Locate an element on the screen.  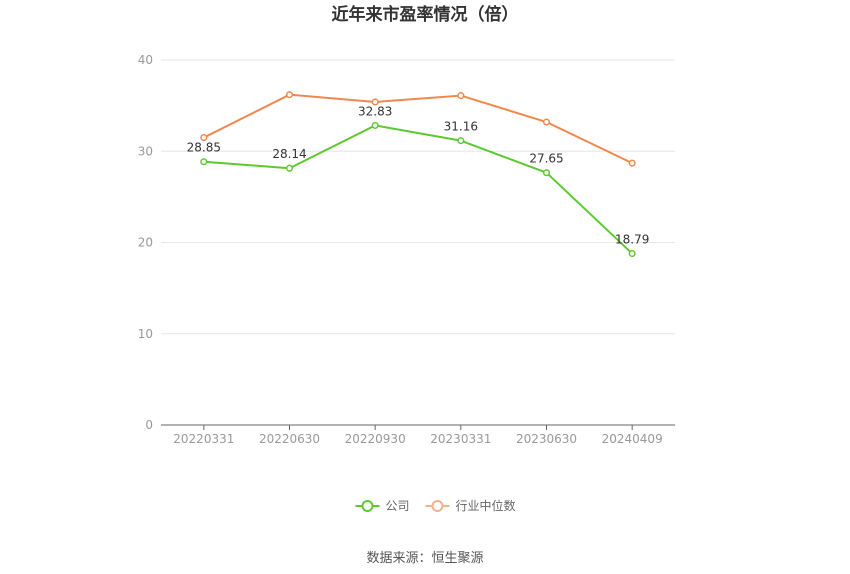
y-tick-label: 30 is located at coordinates (145, 151).